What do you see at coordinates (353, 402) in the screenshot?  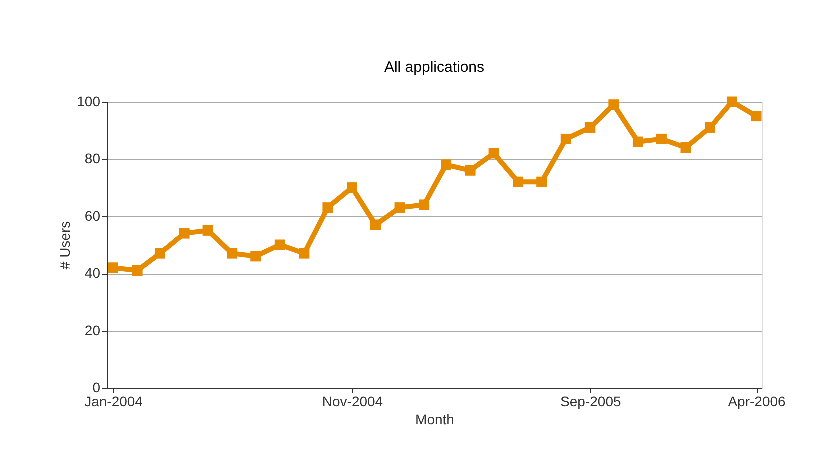 I see `x-tick-label: Nov-2004` at bounding box center [353, 402].